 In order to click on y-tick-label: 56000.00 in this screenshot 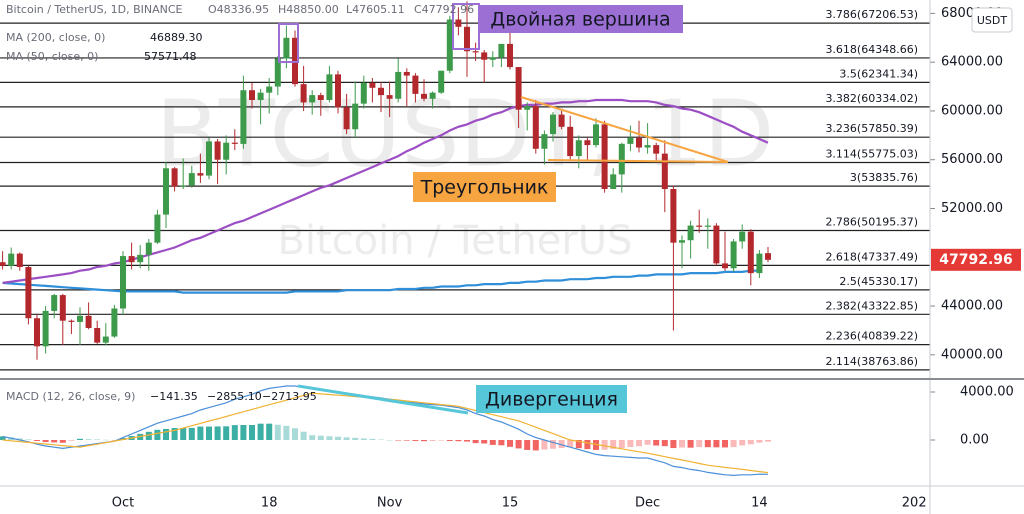, I will do `click(972, 159)`.